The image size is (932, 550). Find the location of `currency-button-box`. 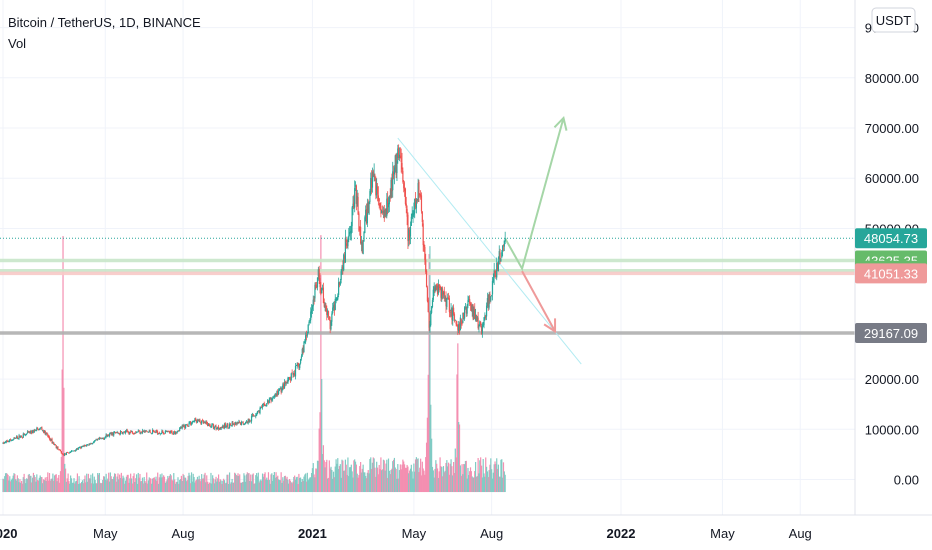

currency-button-box is located at coordinates (893, 20).